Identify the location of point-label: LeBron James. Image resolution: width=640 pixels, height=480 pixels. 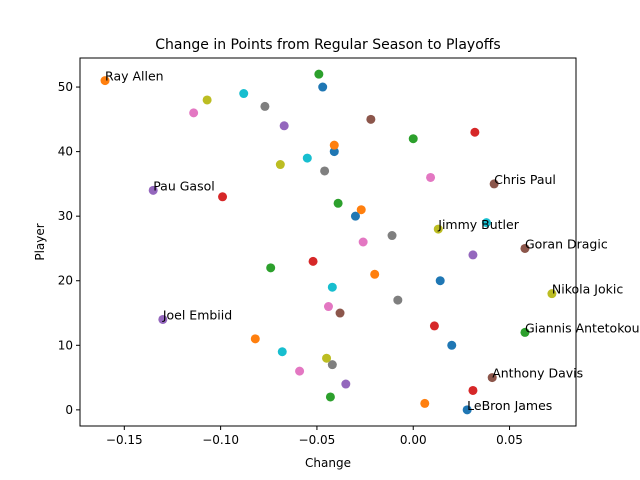
(509, 405).